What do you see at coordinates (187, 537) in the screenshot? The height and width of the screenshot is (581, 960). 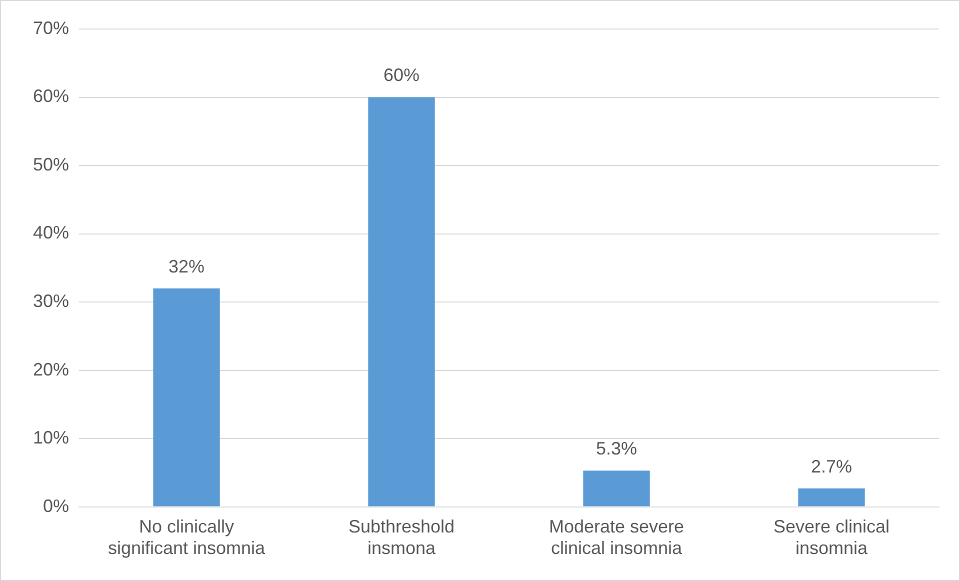 I see `x-tick-label: No clinically significant insomnia` at bounding box center [187, 537].